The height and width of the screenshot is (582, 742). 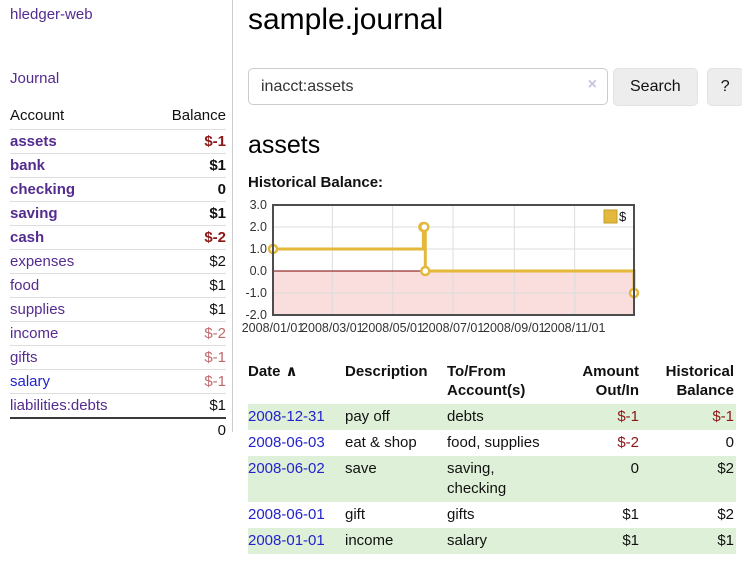 What do you see at coordinates (492, 417) in the screenshot?
I see `register-row: 2008-12-31 pay off debts $-1 $-1` at bounding box center [492, 417].